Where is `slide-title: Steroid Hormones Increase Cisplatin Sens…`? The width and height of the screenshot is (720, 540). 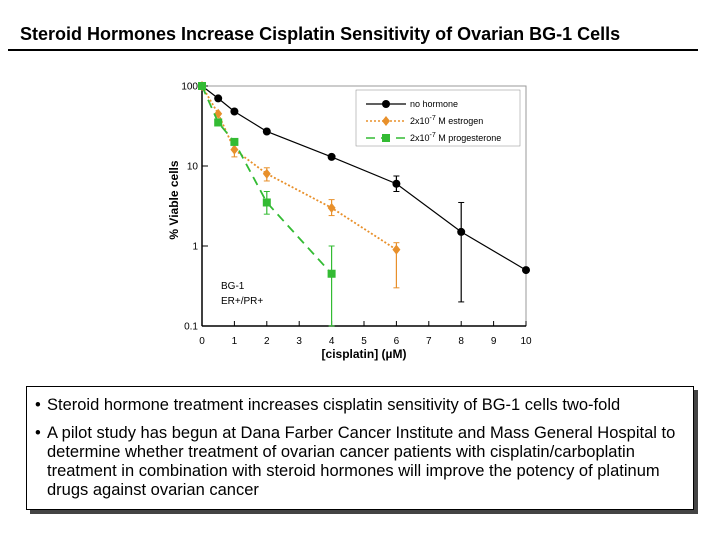
slide-title: Steroid Hormones Increase Cisplatin Sens… is located at coordinates (320, 34).